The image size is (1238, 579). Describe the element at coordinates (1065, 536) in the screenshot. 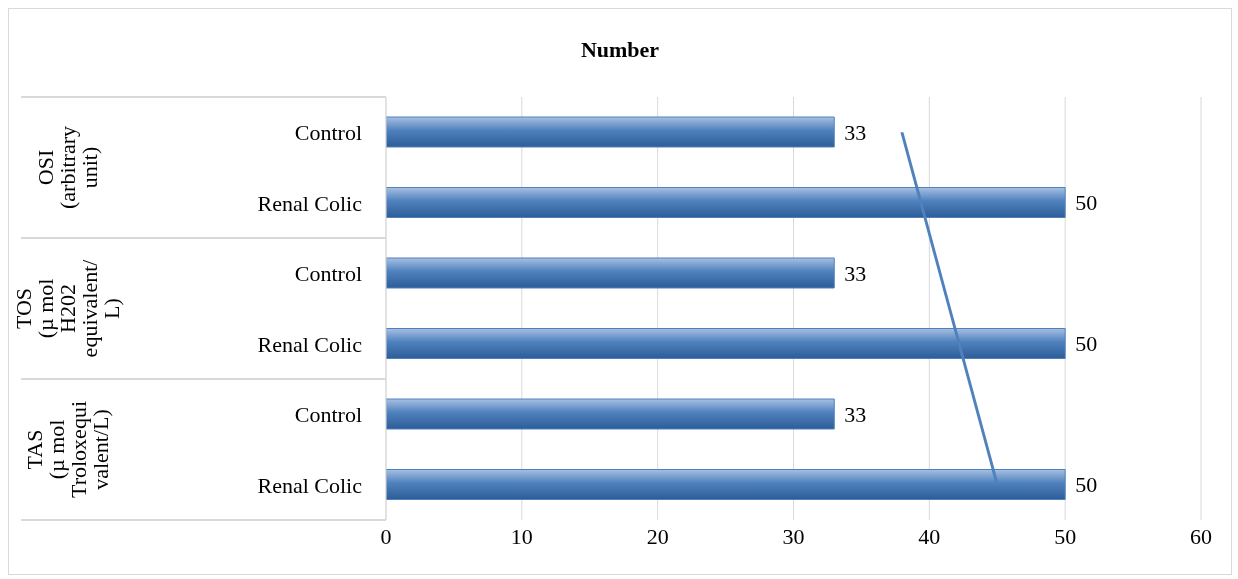

I see `x-tick-label: 50` at that location.